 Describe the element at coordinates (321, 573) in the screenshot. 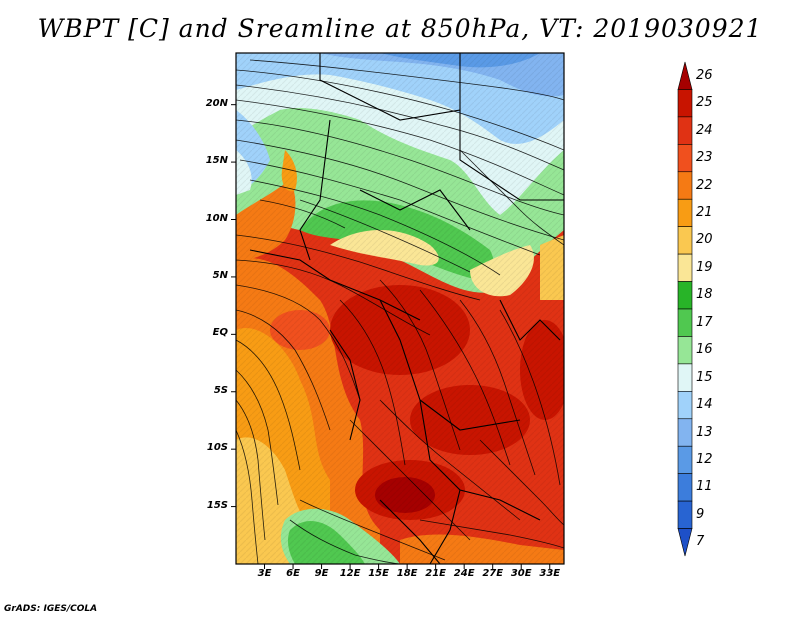

I see `lon-label: 9E` at that location.